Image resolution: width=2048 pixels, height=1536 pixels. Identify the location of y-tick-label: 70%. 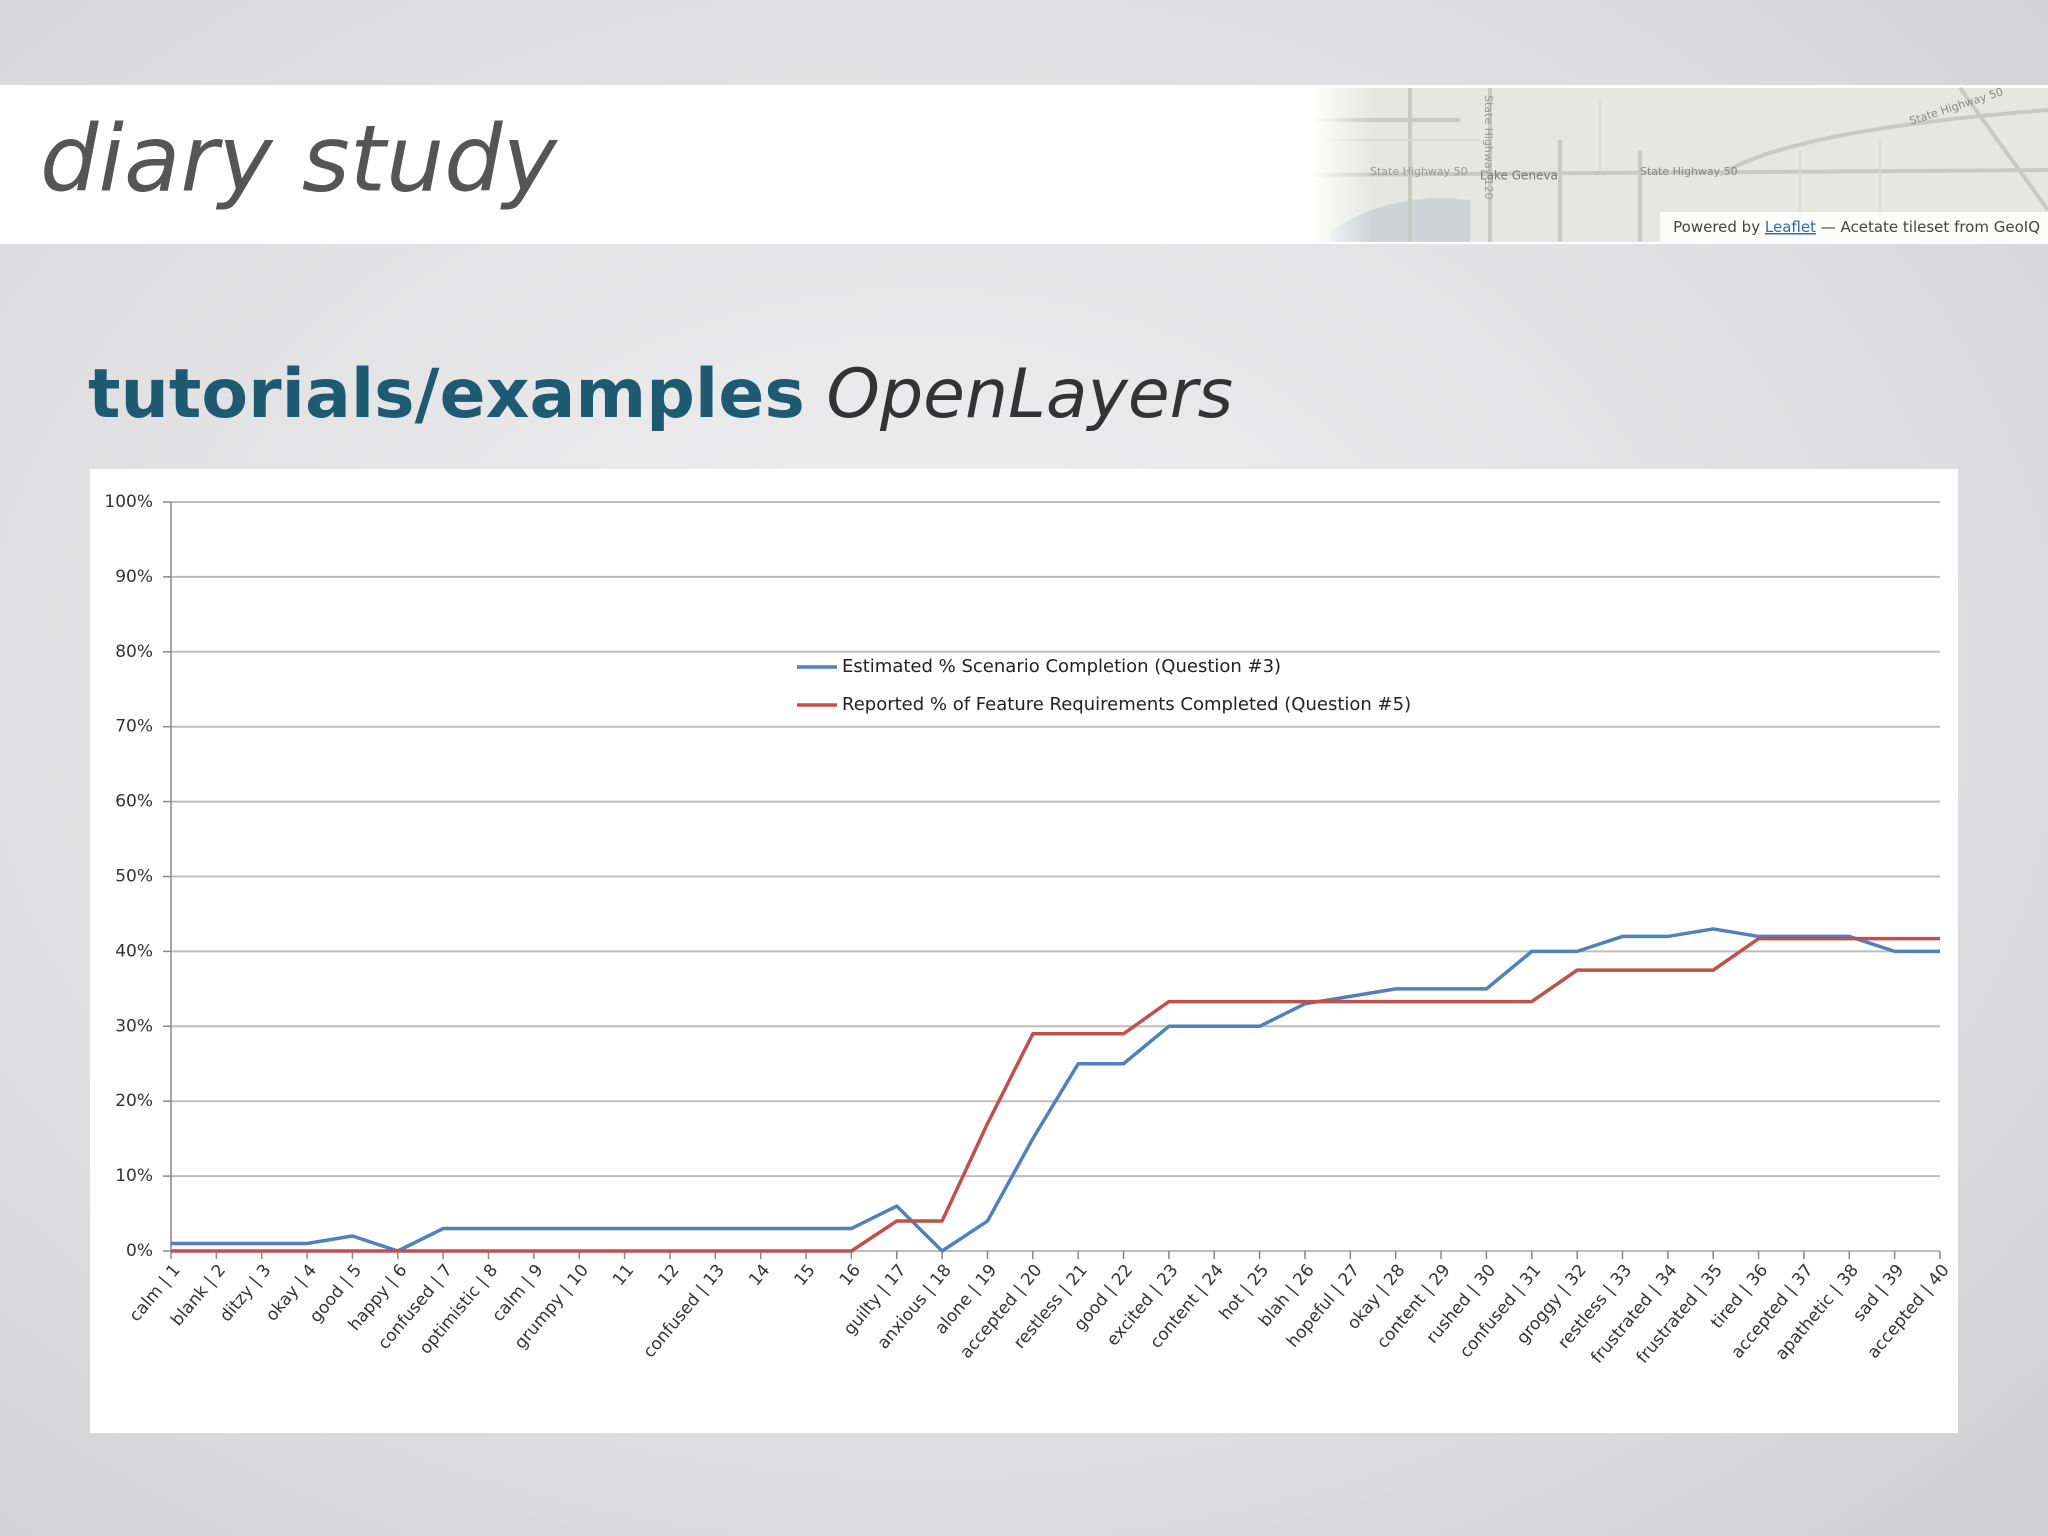
(134, 727).